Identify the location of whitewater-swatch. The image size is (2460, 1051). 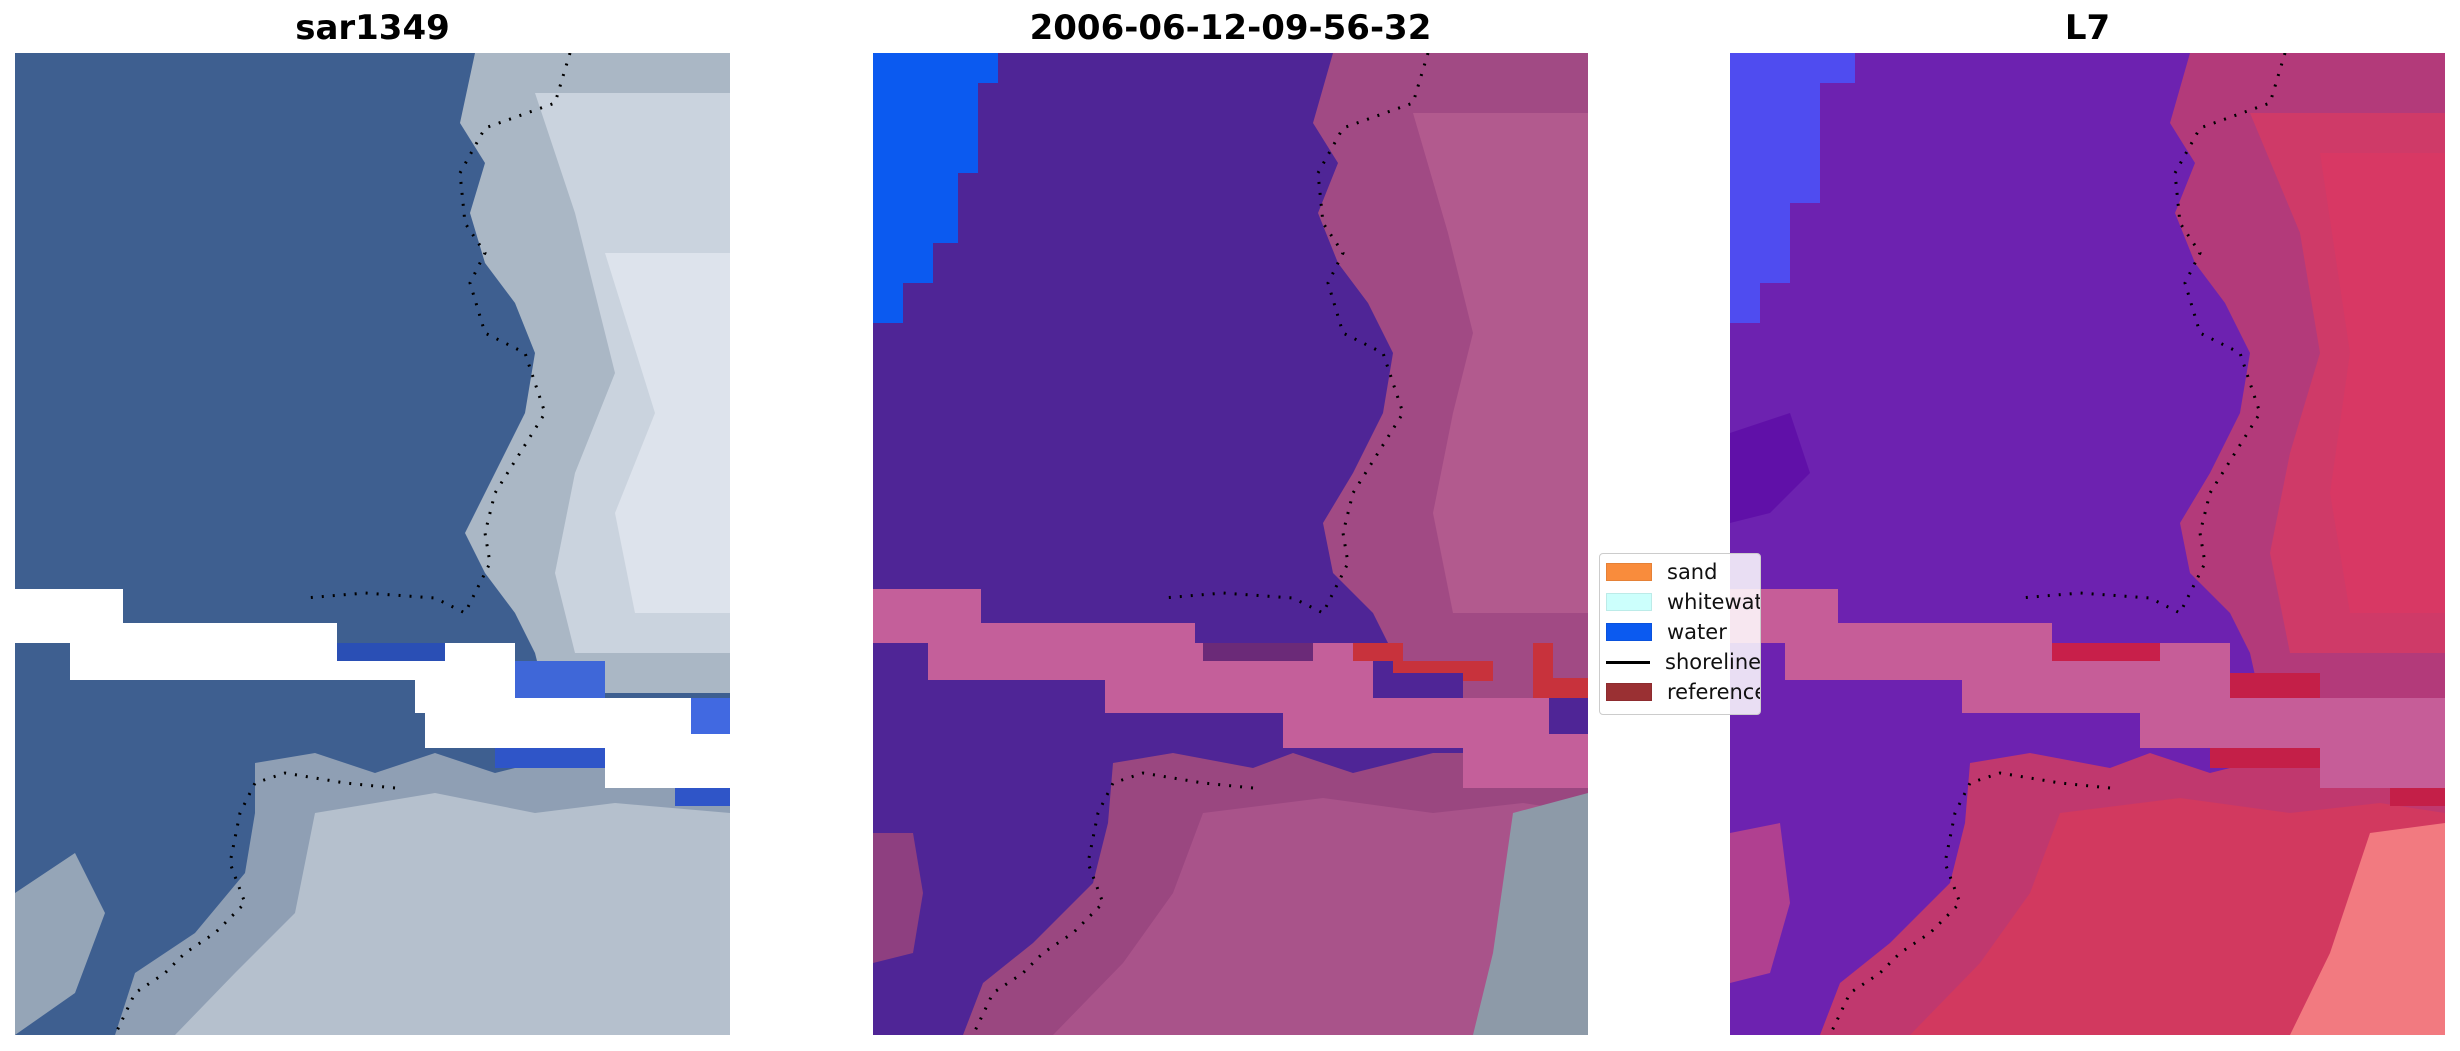
(1629, 602).